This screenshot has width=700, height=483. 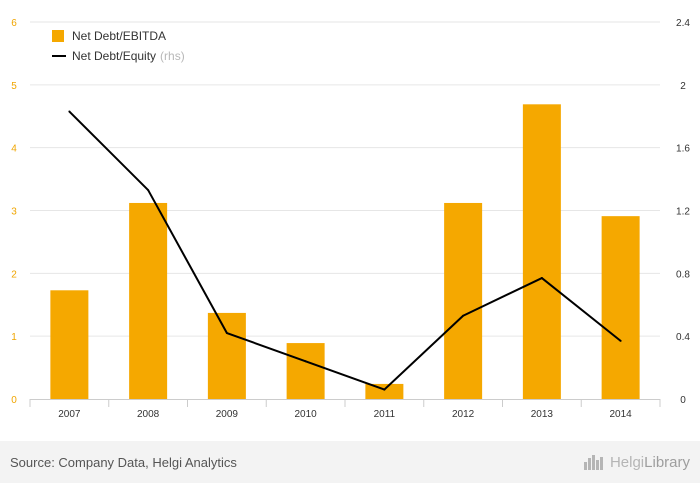 What do you see at coordinates (69, 414) in the screenshot?
I see `x-tick-label: 2007` at bounding box center [69, 414].